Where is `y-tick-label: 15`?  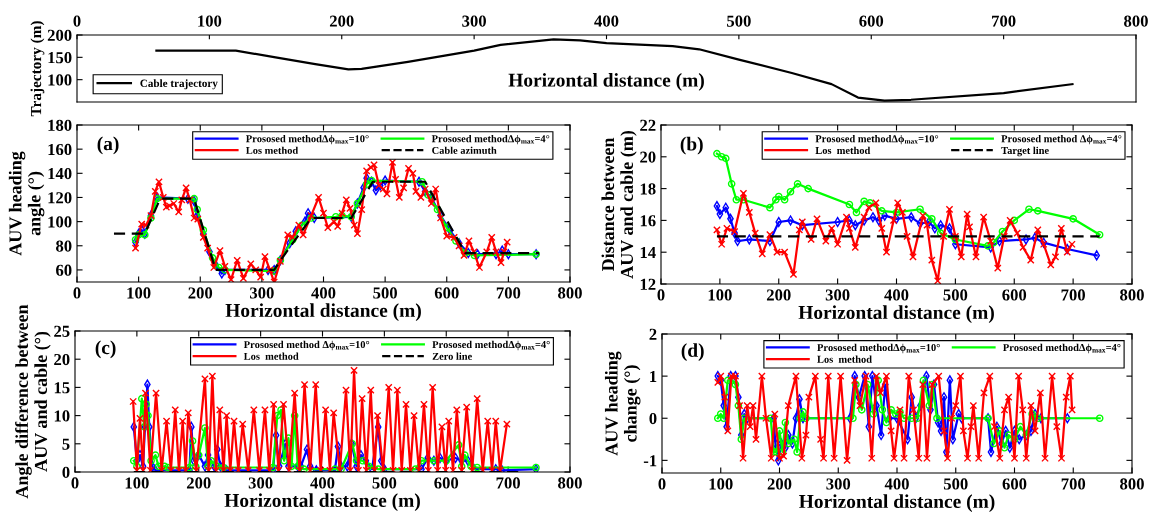 y-tick-label: 15 is located at coordinates (62, 388).